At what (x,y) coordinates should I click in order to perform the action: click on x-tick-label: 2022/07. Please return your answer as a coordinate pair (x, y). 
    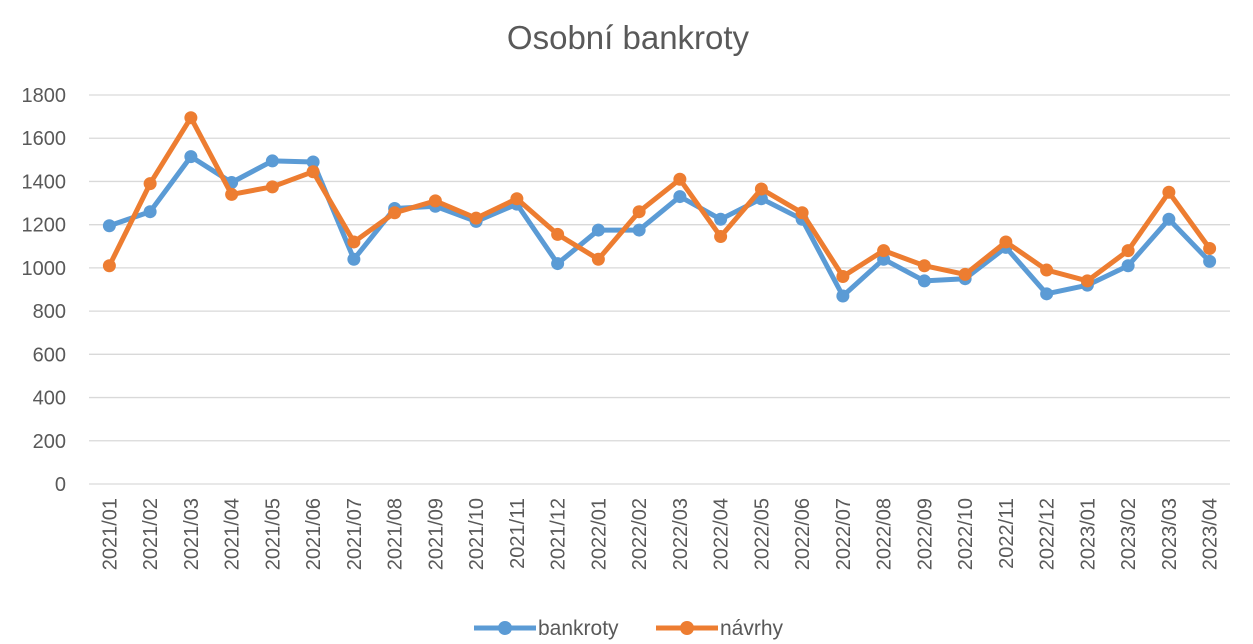
    Looking at the image, I should click on (844, 534).